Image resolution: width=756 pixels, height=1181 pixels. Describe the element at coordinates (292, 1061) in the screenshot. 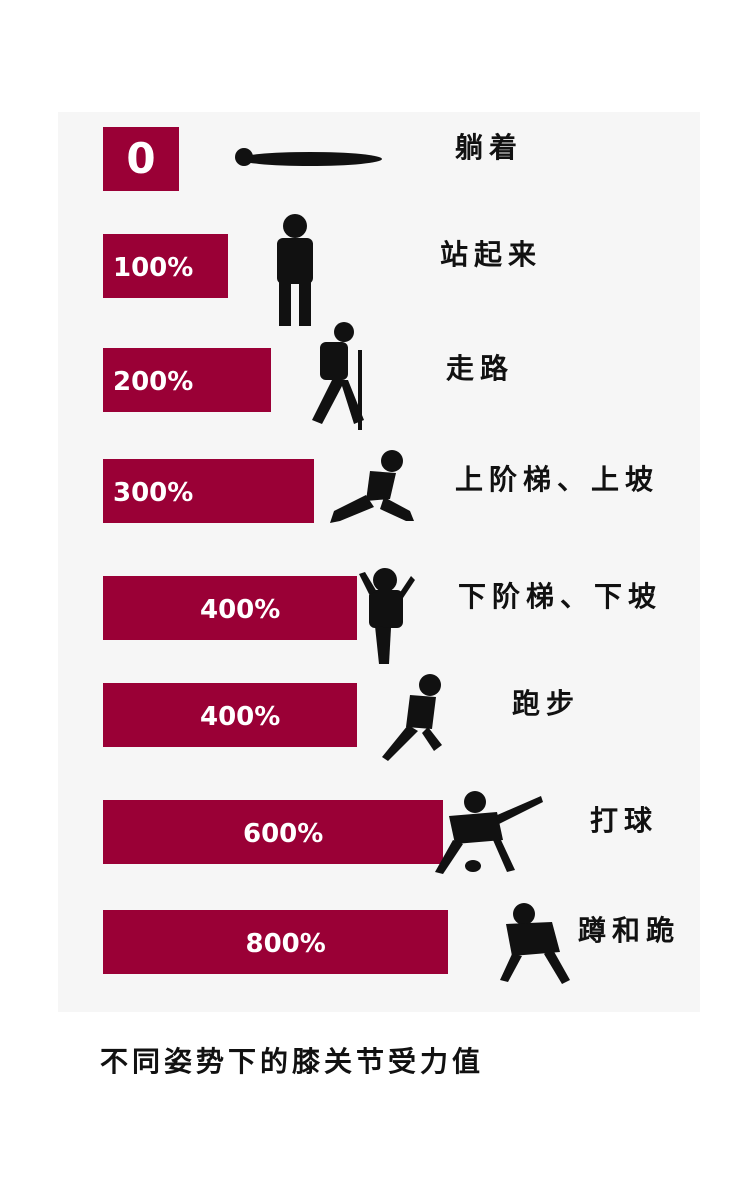

I see `chart-title: 不同姿势下的膝关节受力值` at that location.